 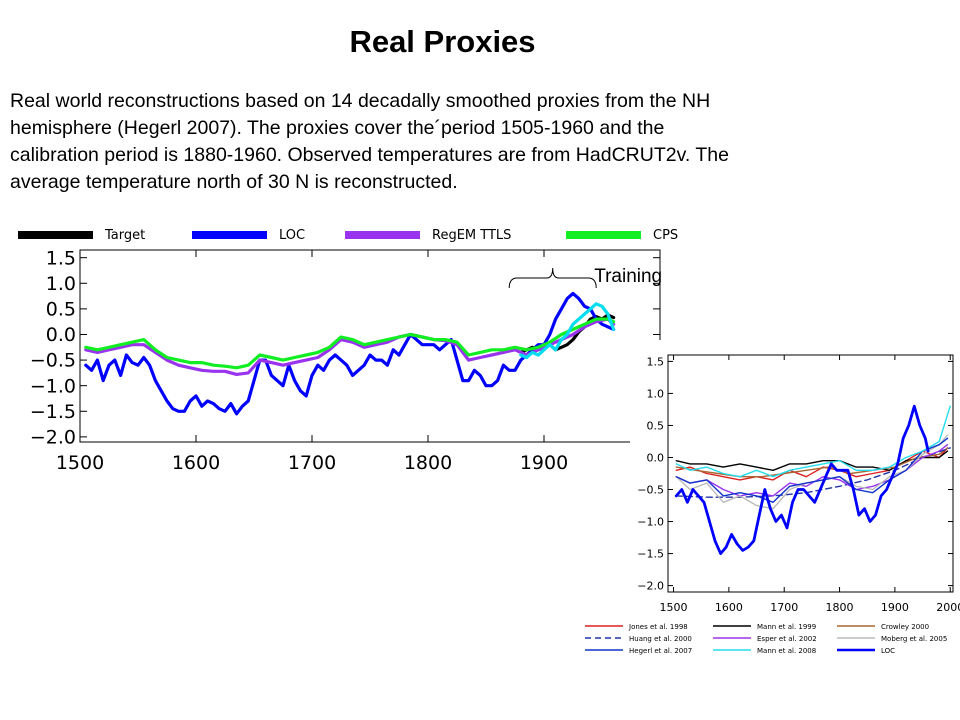 I want to click on legend-label-hegerl-et-al-2007: Hegerl et al. 2007, so click(x=660, y=651).